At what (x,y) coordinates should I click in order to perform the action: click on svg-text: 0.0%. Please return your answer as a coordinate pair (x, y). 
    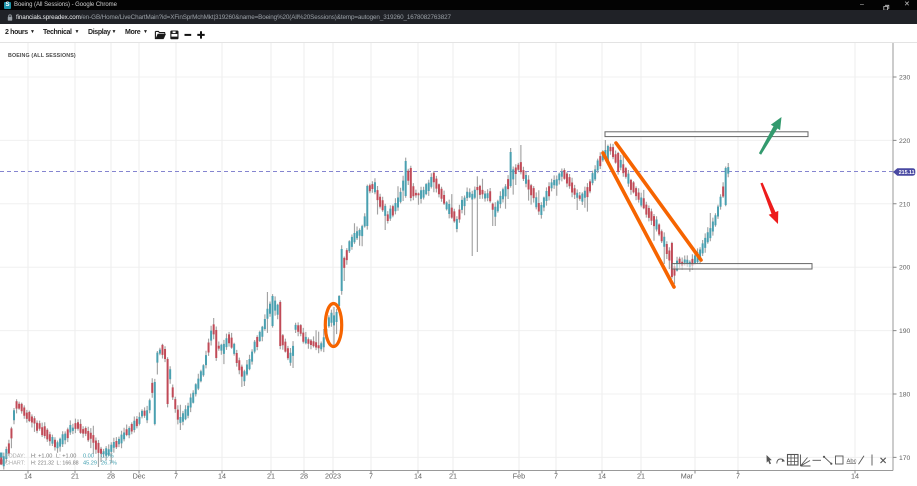
    Looking at the image, I should click on (107, 457).